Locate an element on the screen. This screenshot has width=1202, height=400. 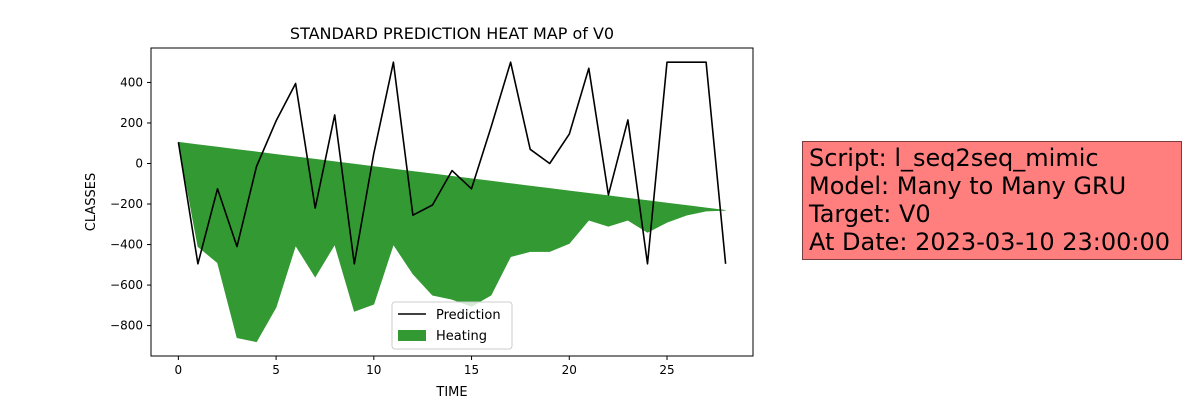
info-target: Target: V0 is located at coordinates (870, 214).